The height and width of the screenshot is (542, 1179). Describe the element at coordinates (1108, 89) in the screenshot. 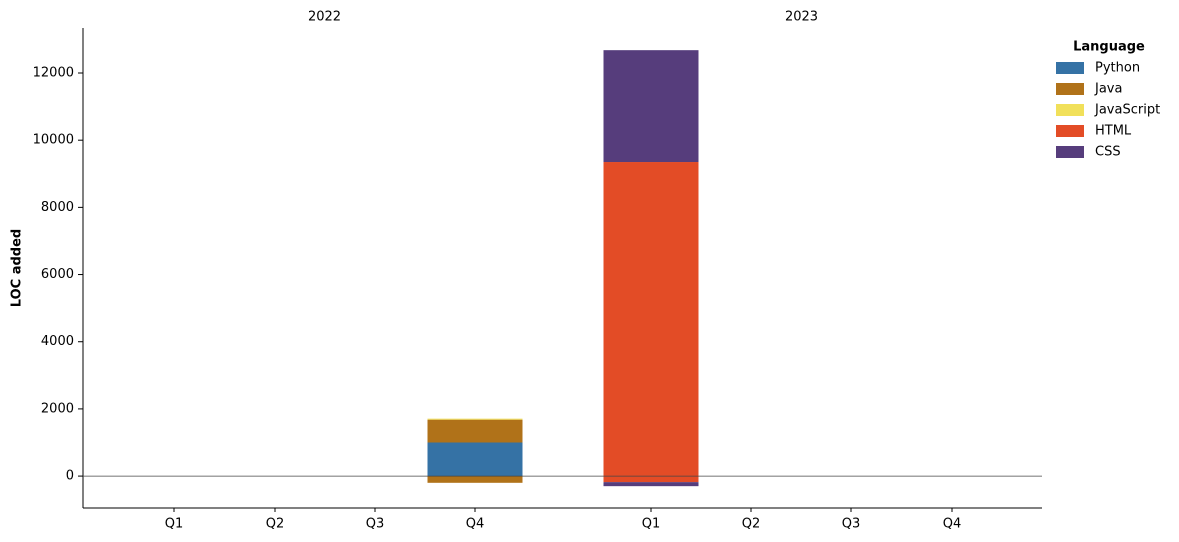

I see `legend-label: Java` at that location.